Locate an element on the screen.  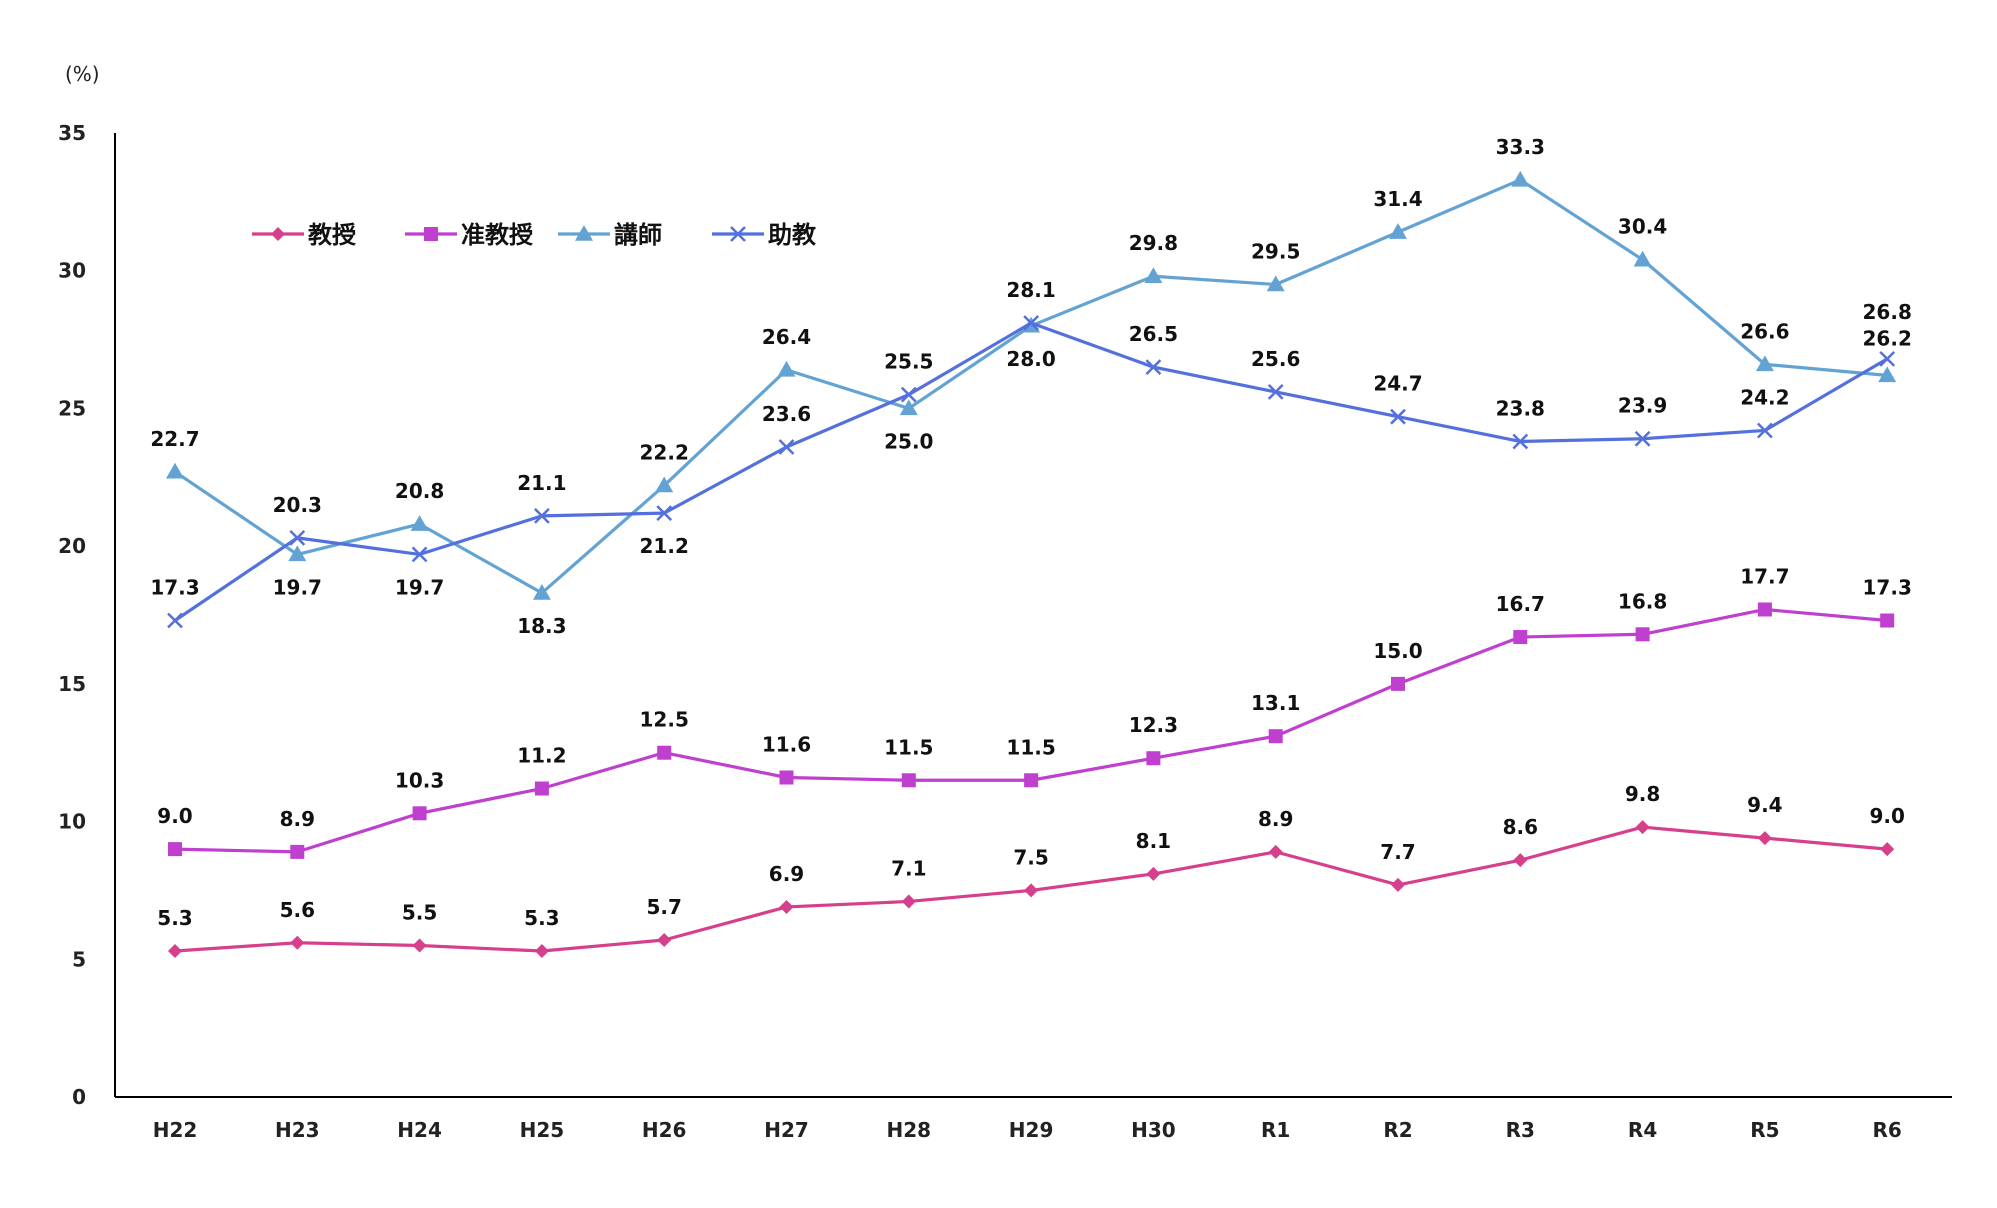
data-label: 23.8 is located at coordinates (1520, 408).